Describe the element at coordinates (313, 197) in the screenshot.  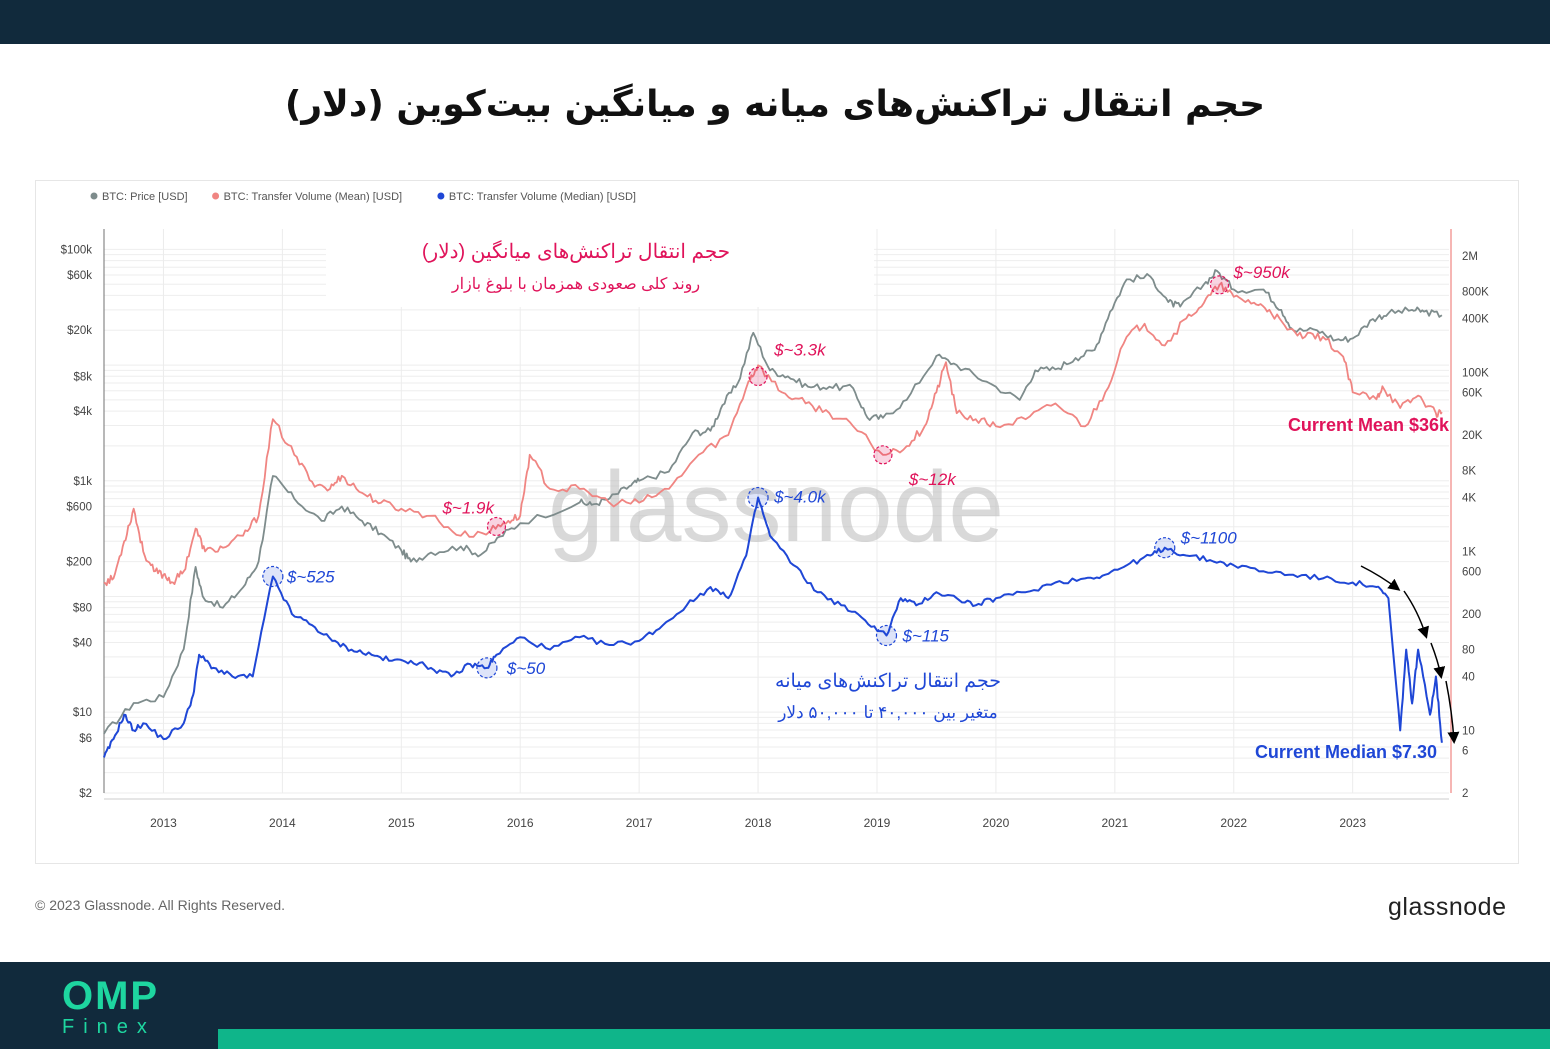
I see `legend-label-mean: BTC: Transfer Volume (Mean) [USD]` at that location.